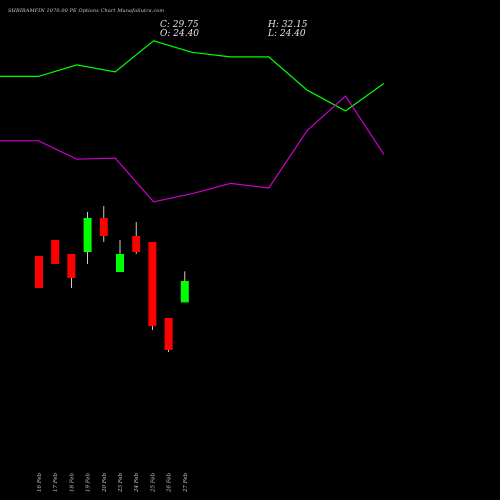 The width and height of the screenshot is (500, 500). What do you see at coordinates (186, 482) in the screenshot?
I see `x-tick-label: 27 Feb` at bounding box center [186, 482].